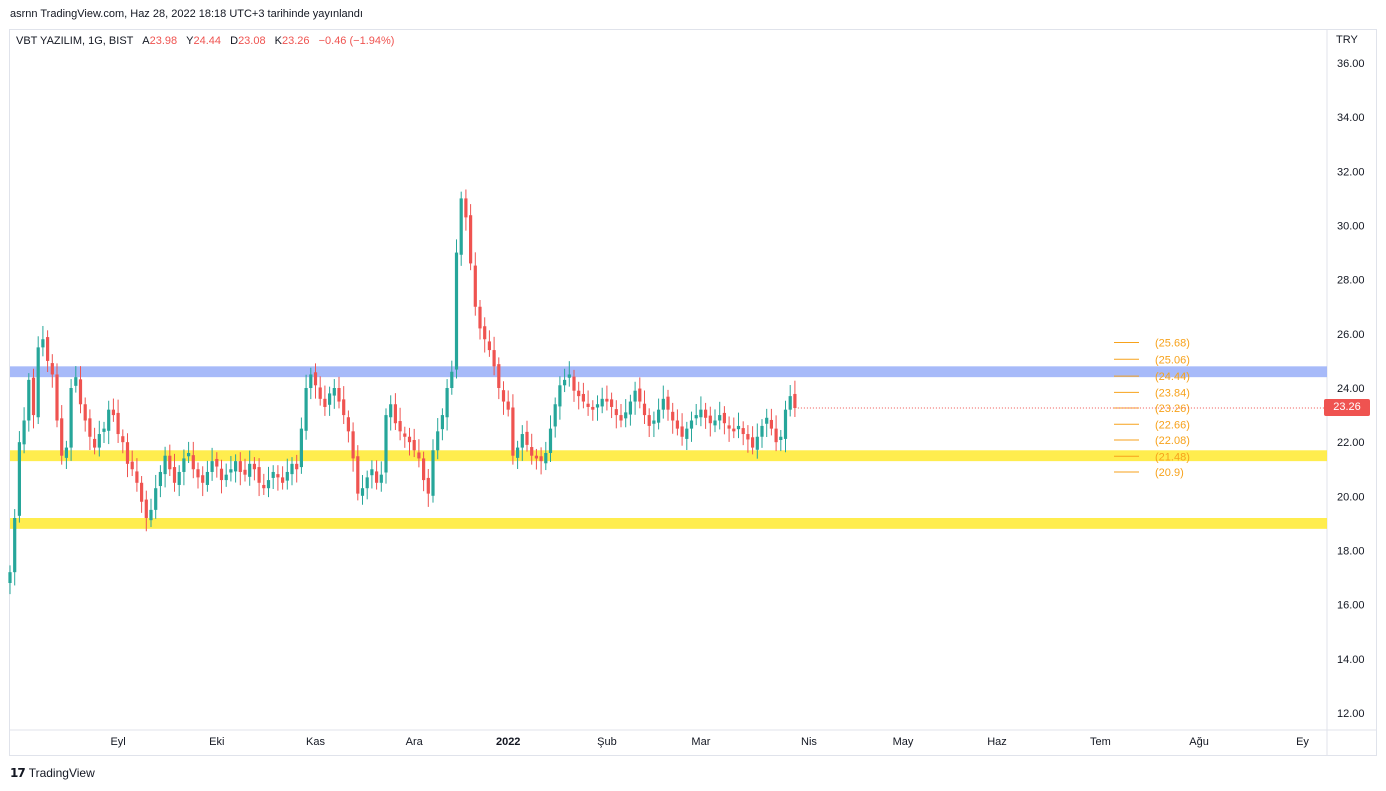  Describe the element at coordinates (1199, 742) in the screenshot. I see `x-tick-label: Ağu` at that location.